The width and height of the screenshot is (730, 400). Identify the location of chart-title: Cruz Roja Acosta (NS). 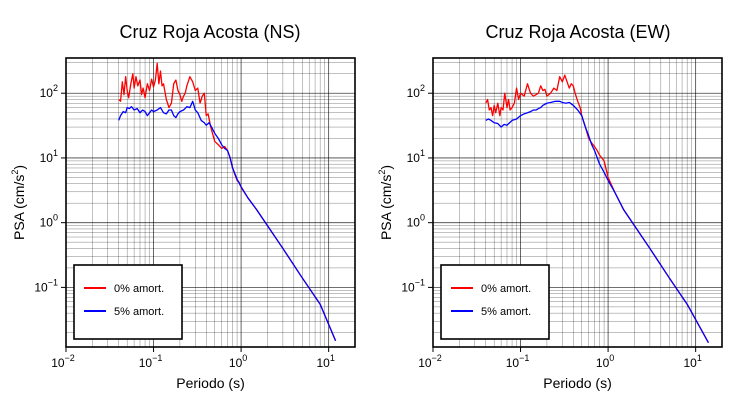
(209, 32).